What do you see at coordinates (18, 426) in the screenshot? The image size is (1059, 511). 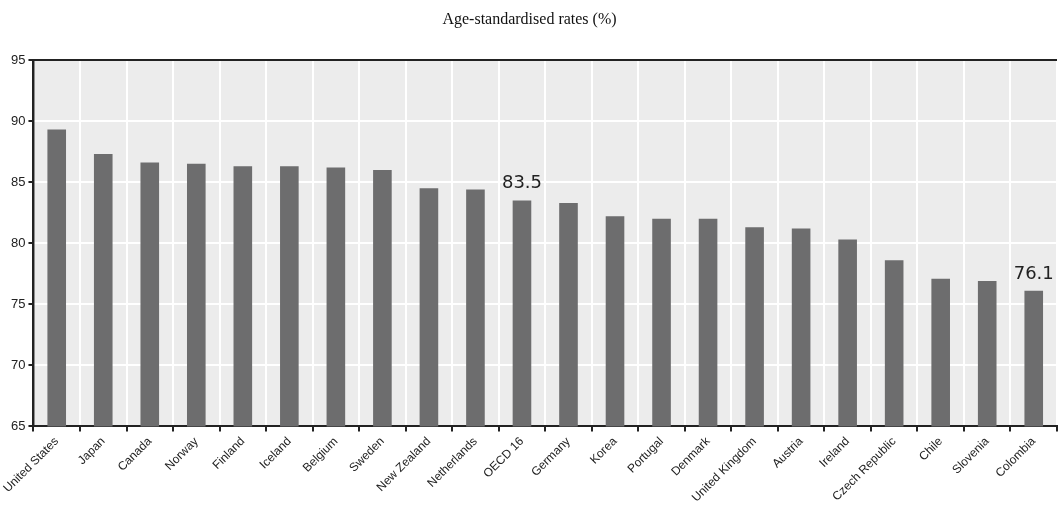 I see `y-tick-label: 65` at bounding box center [18, 426].